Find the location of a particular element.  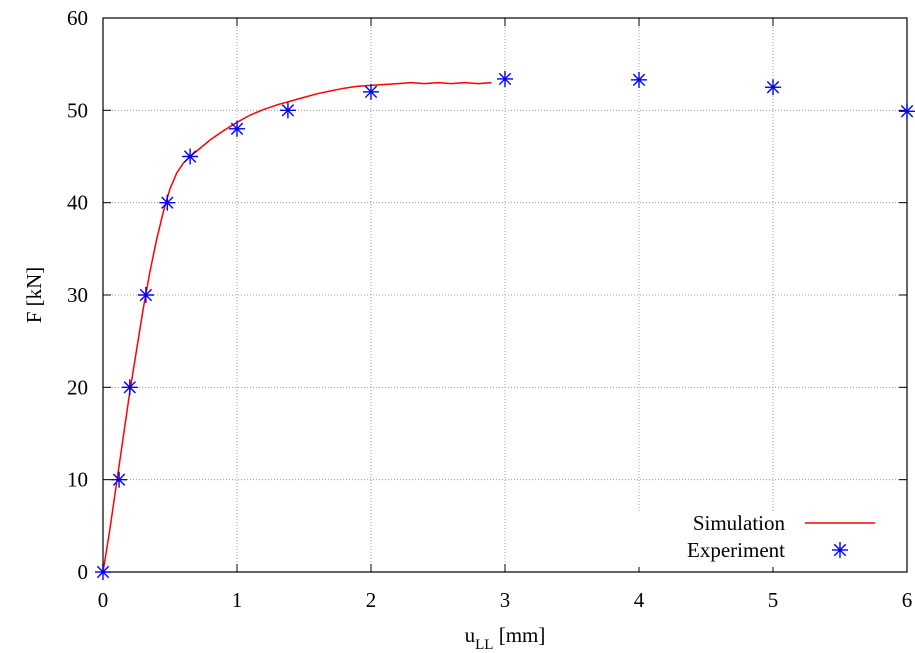

legend-swatch-experiment is located at coordinates (840, 550).